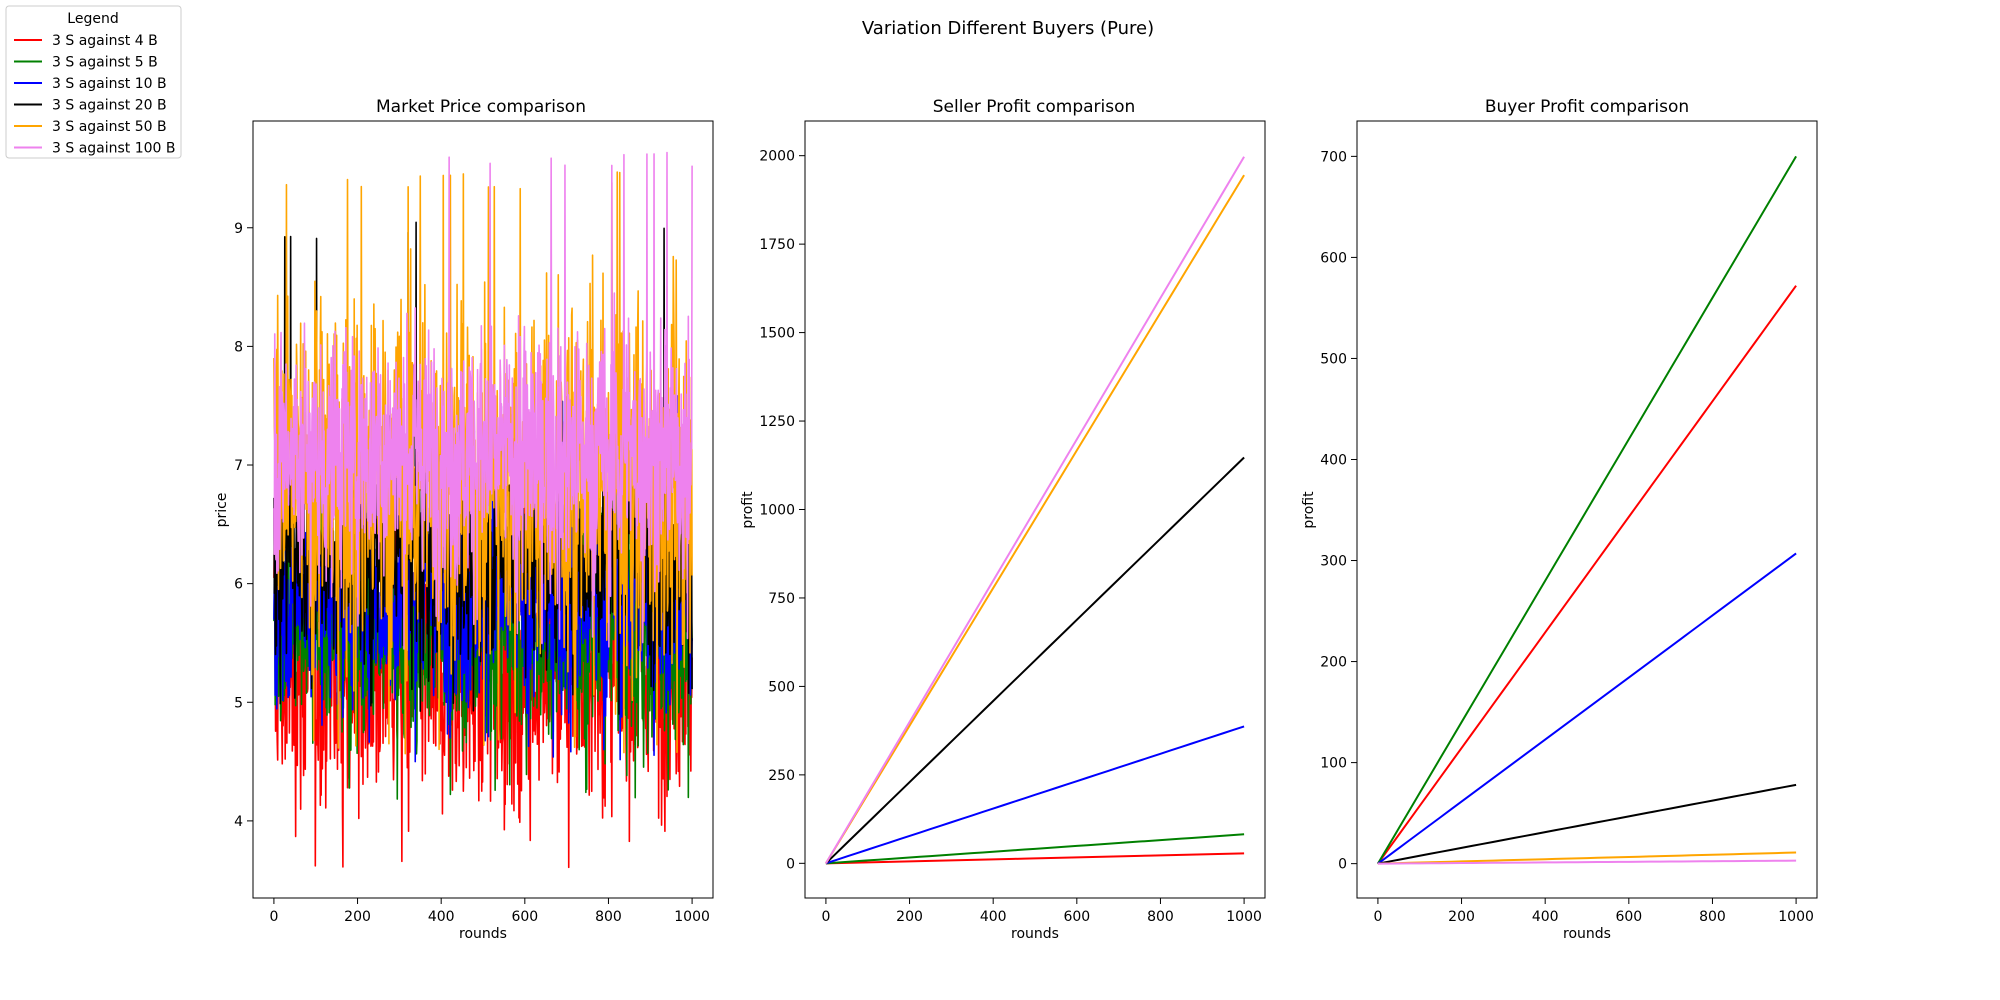 This screenshot has width=2000, height=1000. What do you see at coordinates (1333, 460) in the screenshot?
I see `y-tick-label: 400` at bounding box center [1333, 460].